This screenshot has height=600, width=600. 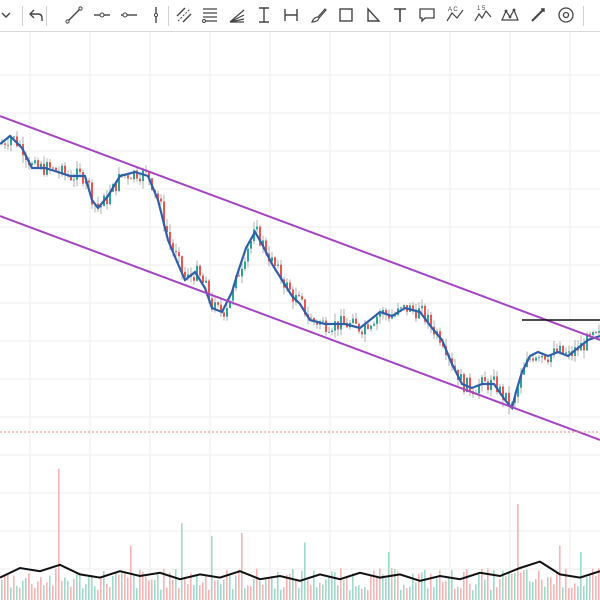 I want to click on measure-icon, so click(x=538, y=15).